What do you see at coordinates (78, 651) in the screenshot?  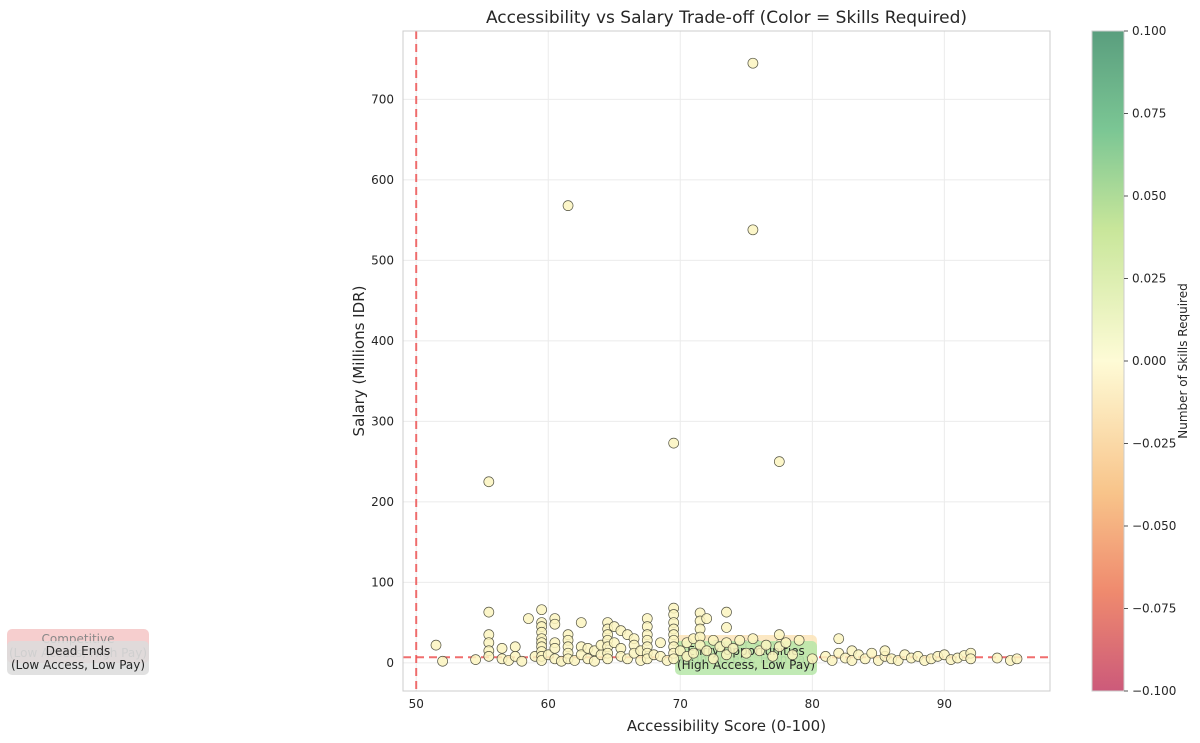 I see `annotation-text: Dead Ends` at bounding box center [78, 651].